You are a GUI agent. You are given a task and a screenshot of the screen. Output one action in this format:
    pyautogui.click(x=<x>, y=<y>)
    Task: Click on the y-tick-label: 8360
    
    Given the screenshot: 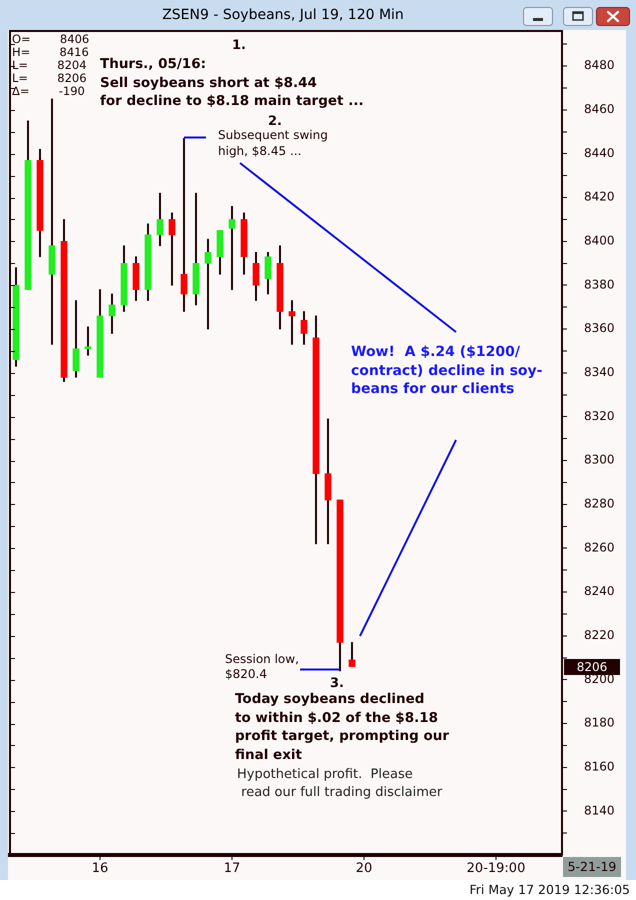 What is the action you would take?
    pyautogui.click(x=599, y=328)
    